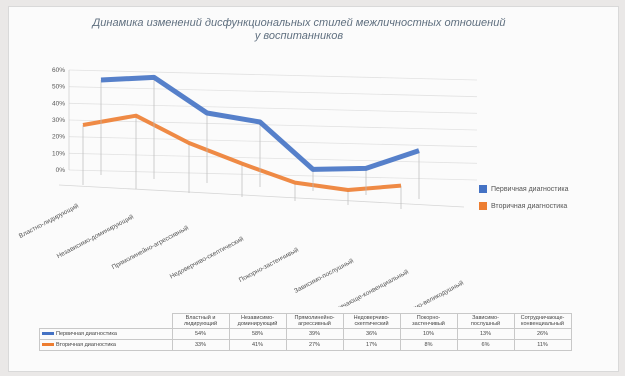  Describe the element at coordinates (485, 345) in the screenshot. I see `data-table-cell: 6%` at that location.